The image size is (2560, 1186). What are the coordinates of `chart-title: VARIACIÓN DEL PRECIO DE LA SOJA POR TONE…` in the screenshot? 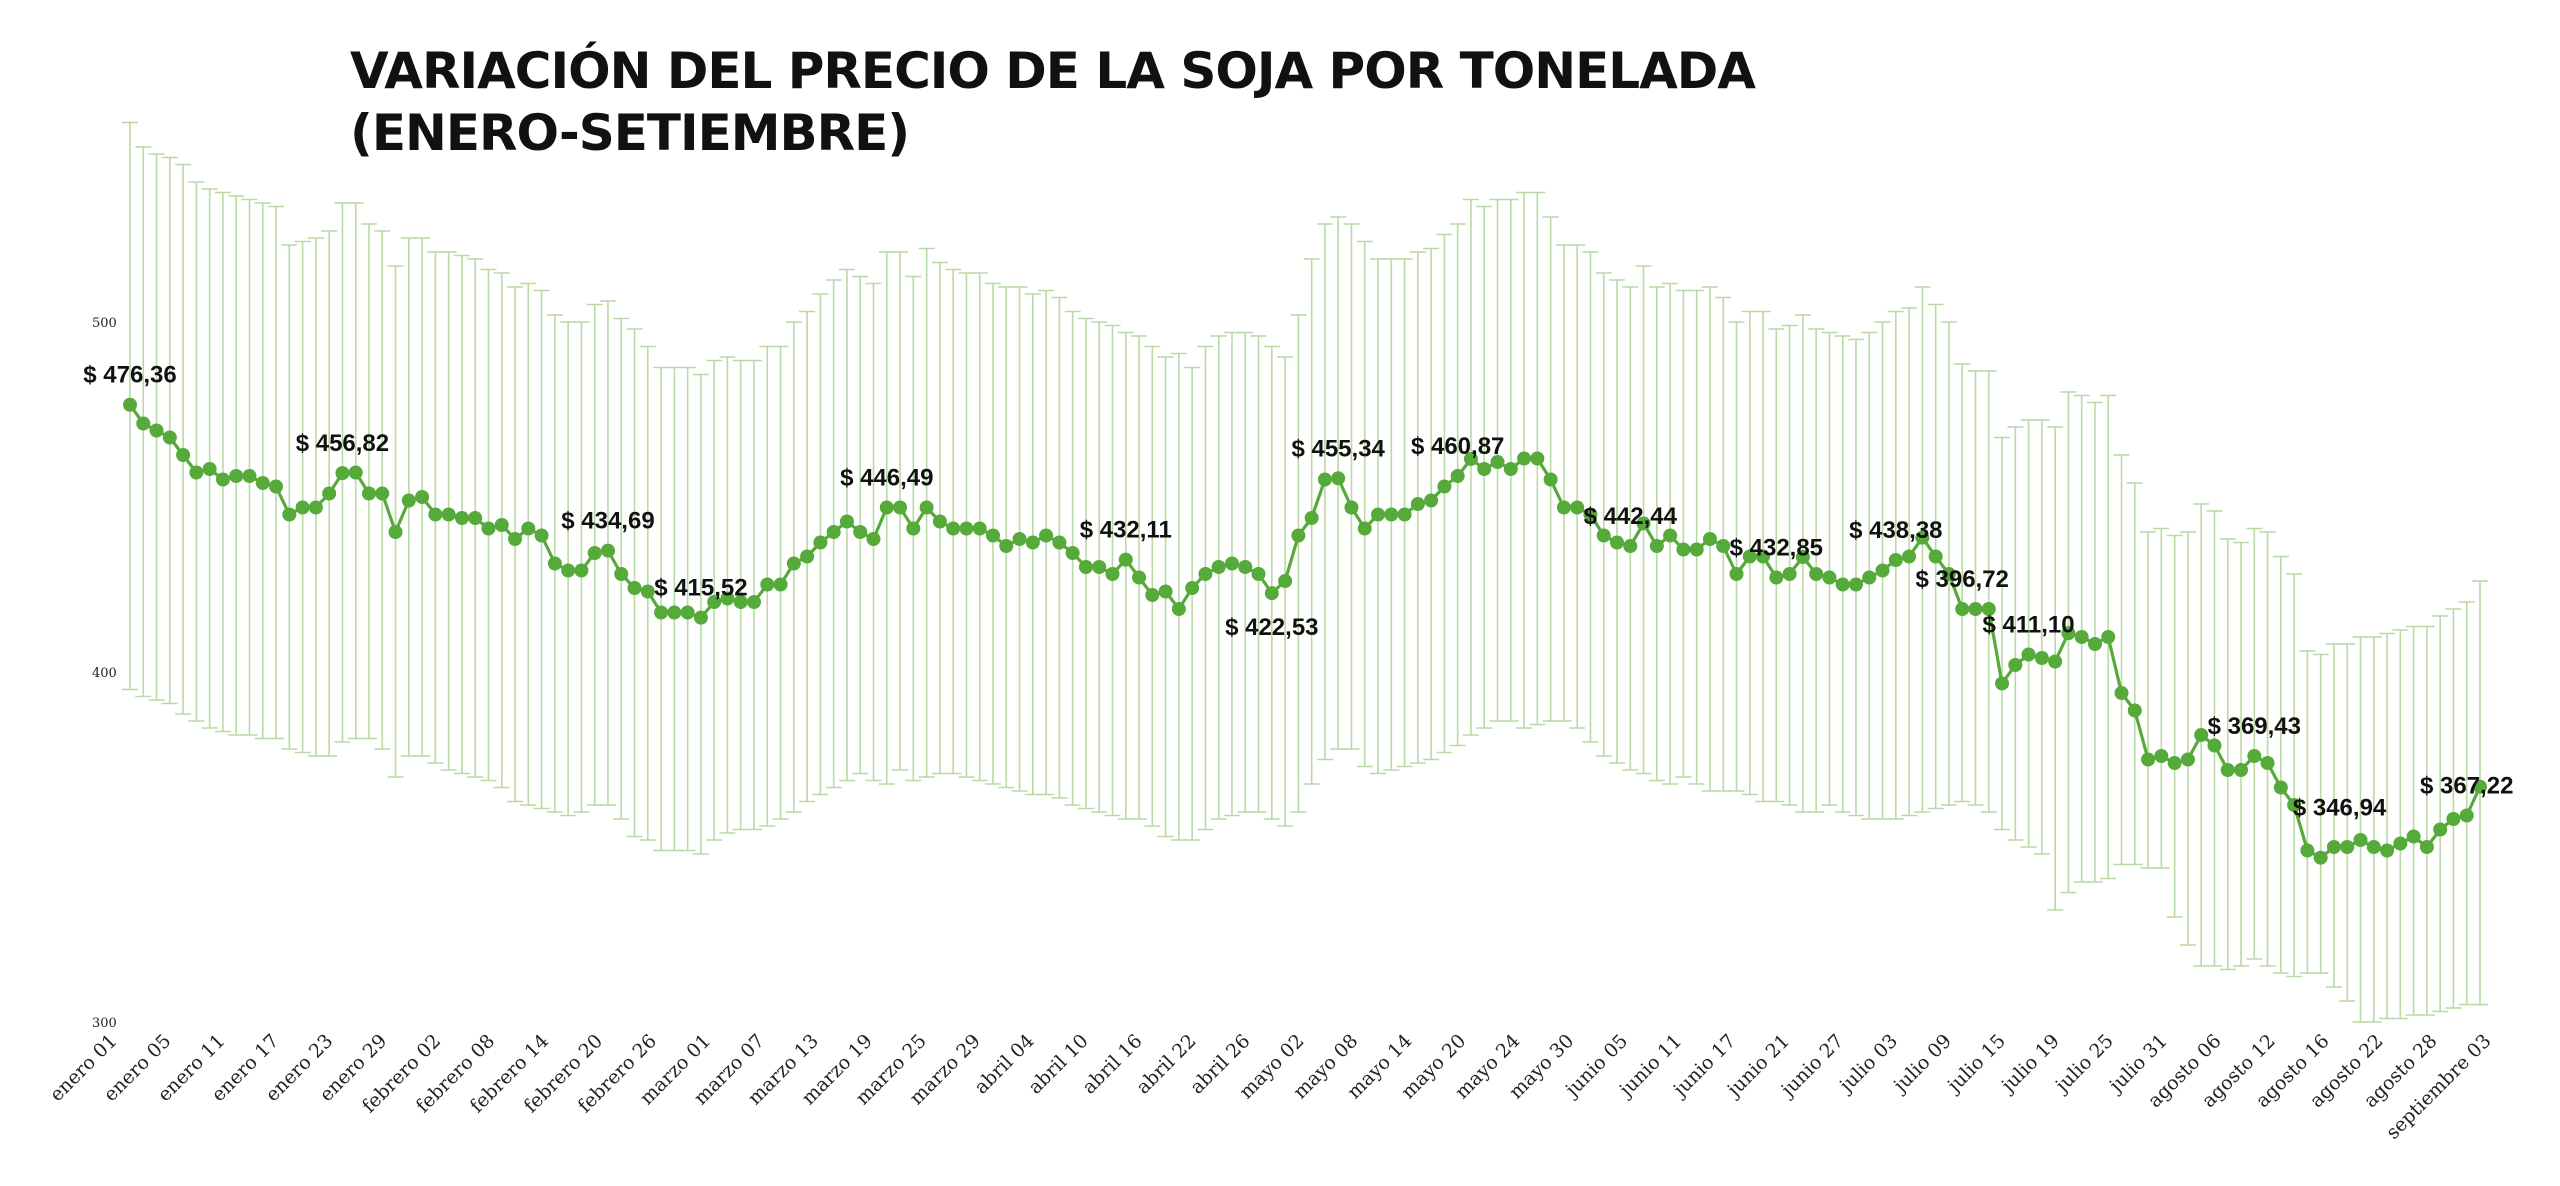 It's located at (1053, 102).